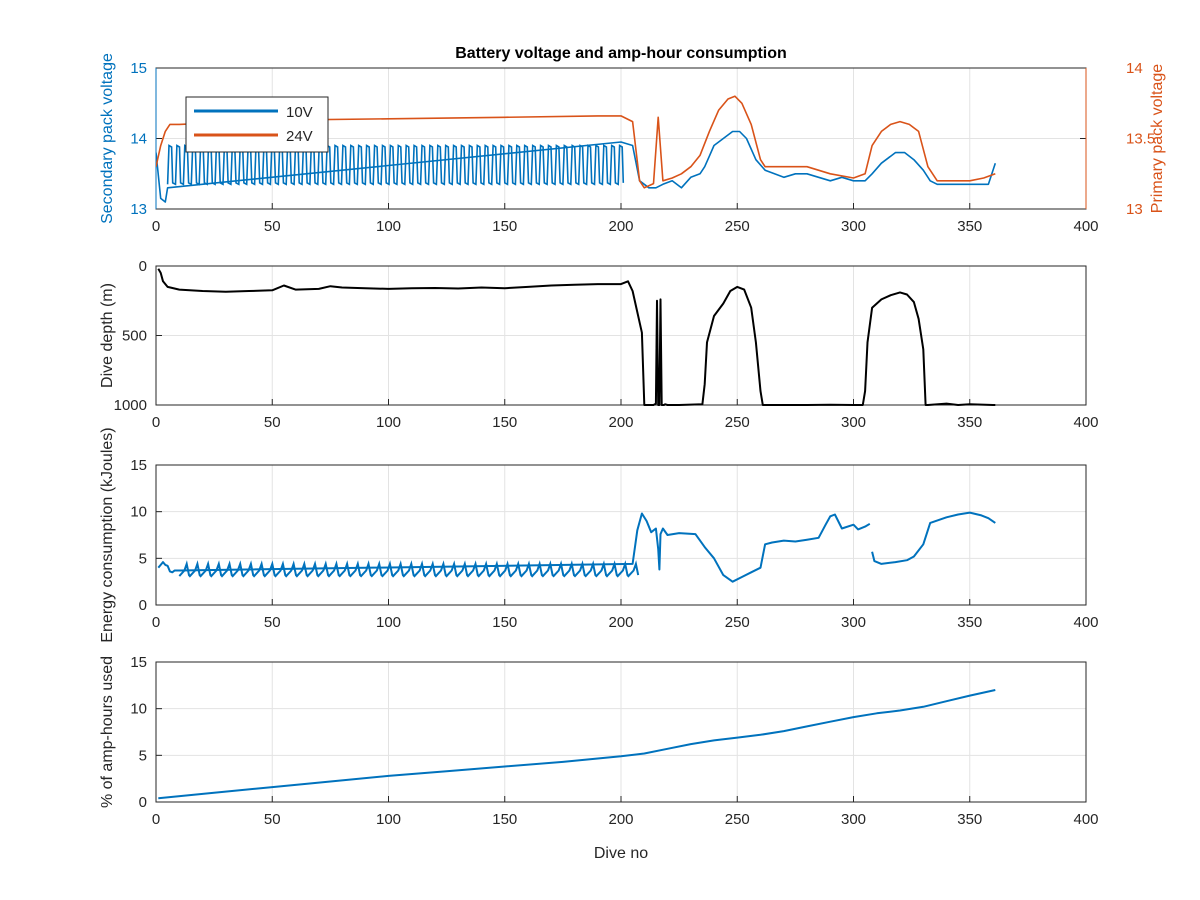 The height and width of the screenshot is (900, 1200). What do you see at coordinates (130, 405) in the screenshot?
I see `y-tick-label: 1000` at bounding box center [130, 405].